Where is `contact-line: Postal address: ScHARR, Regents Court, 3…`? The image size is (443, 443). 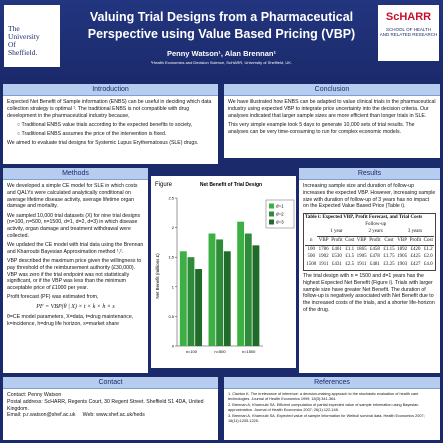 contact-line: Postal address: ScHARR, Regents Court, 3… is located at coordinates (105, 405).